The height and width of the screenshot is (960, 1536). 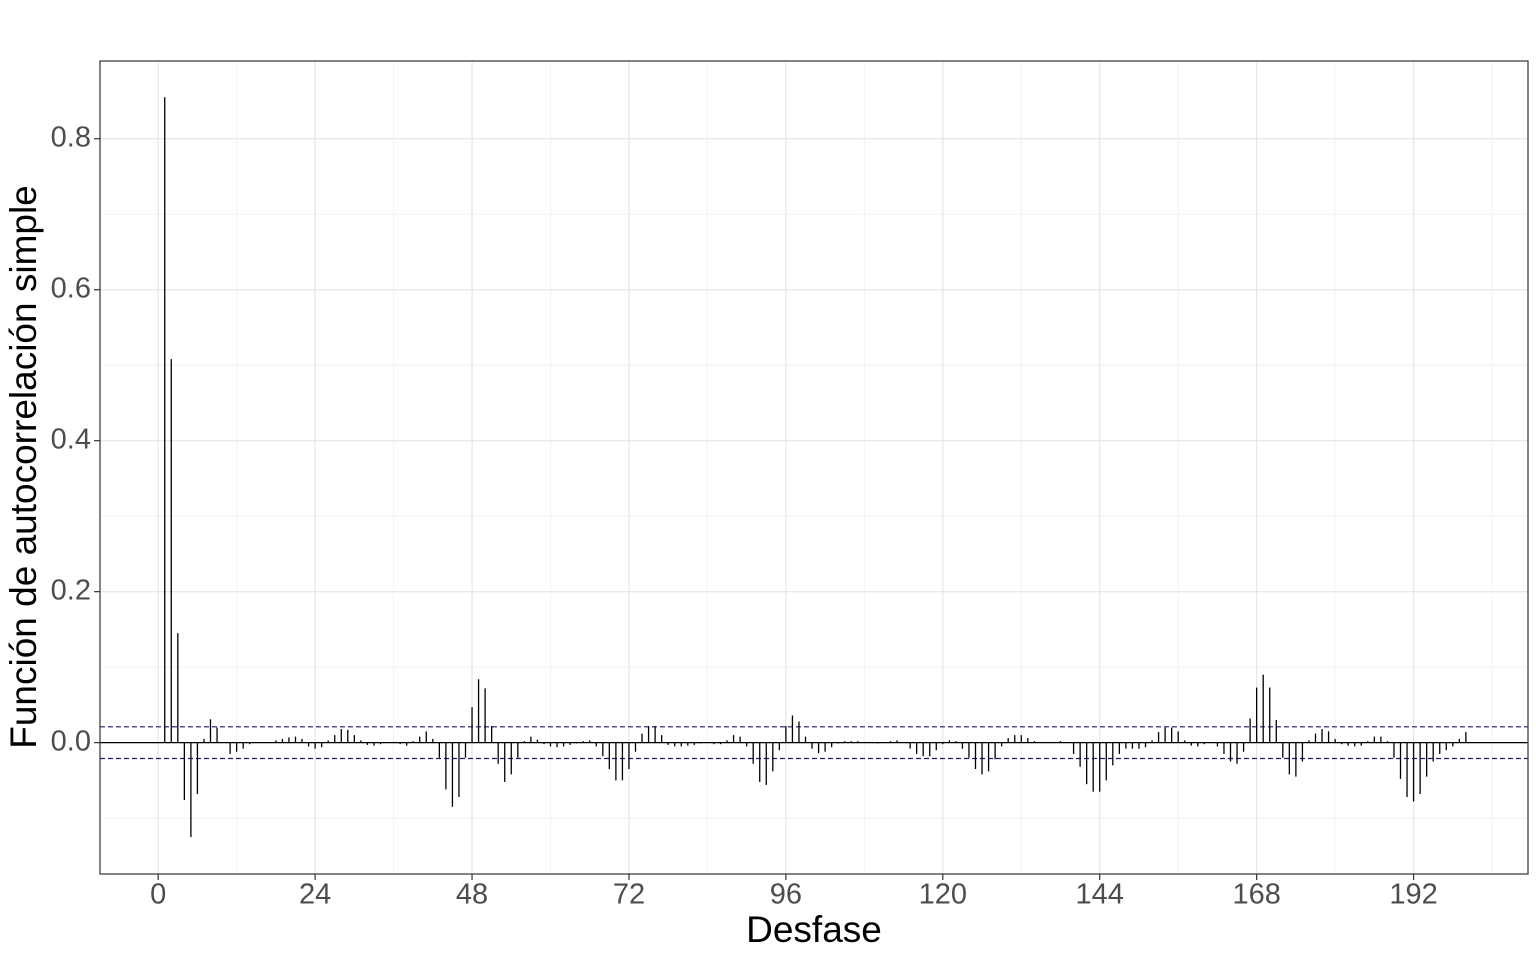 I want to click on x-tick-label: 0, so click(x=158, y=895).